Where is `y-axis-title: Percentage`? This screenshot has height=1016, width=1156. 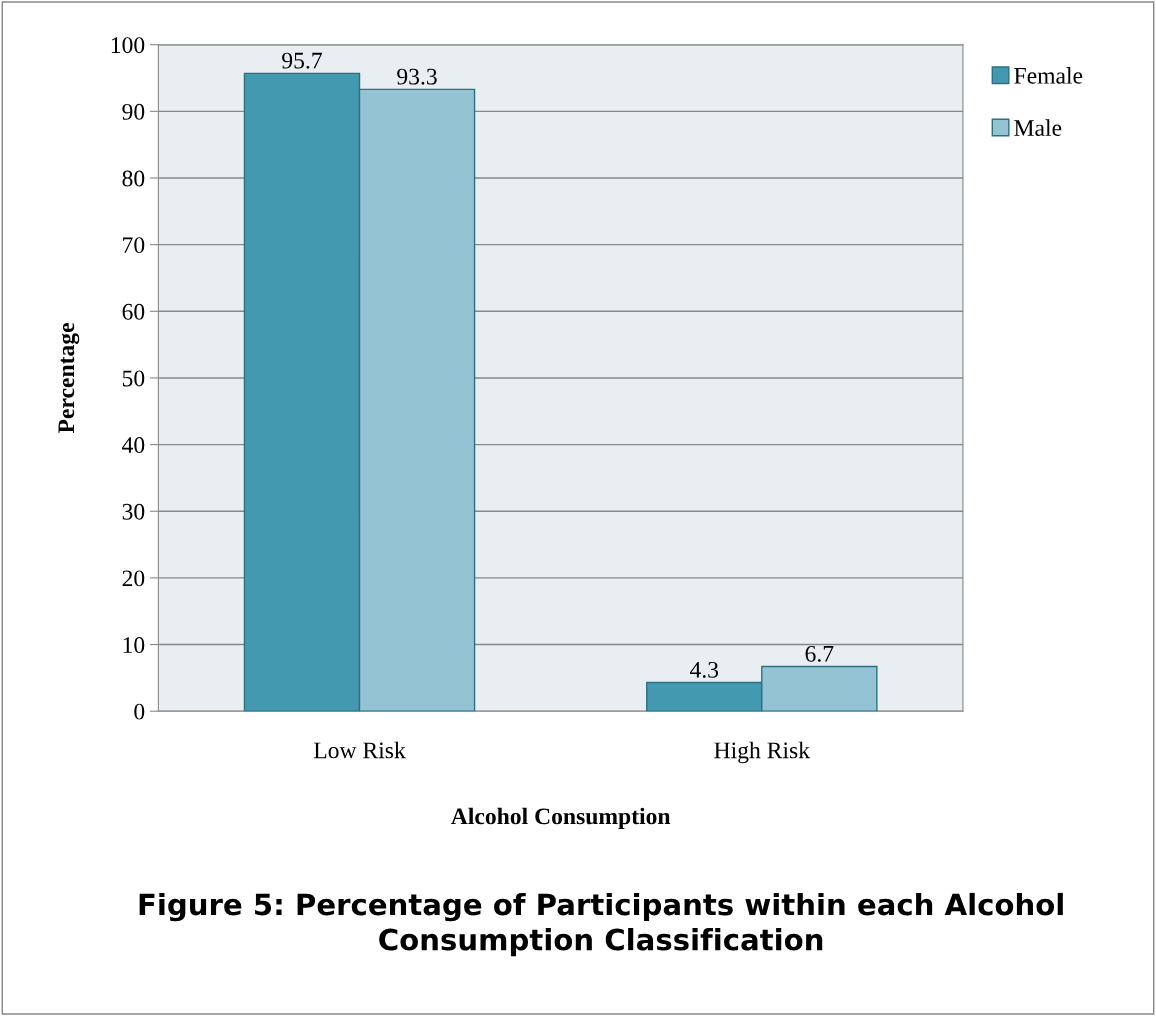 y-axis-title: Percentage is located at coordinates (69, 378).